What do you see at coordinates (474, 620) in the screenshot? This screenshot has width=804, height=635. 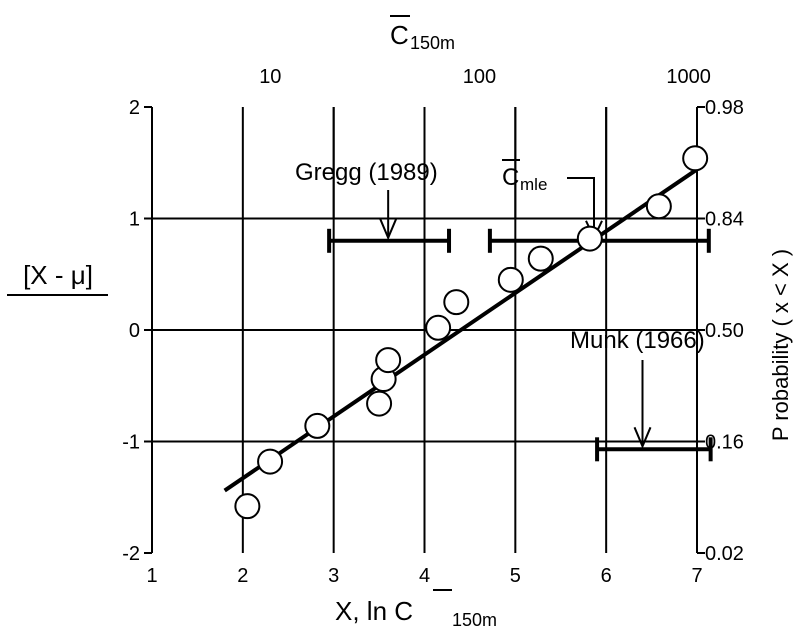 I see `x-axis-label-sub: 150m` at bounding box center [474, 620].